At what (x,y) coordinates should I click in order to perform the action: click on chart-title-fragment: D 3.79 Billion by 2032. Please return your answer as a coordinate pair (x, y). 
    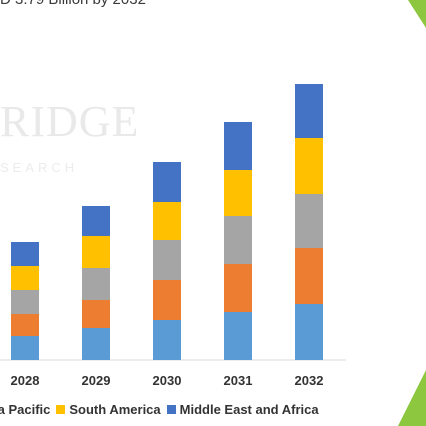
    Looking at the image, I should click on (73, 4).